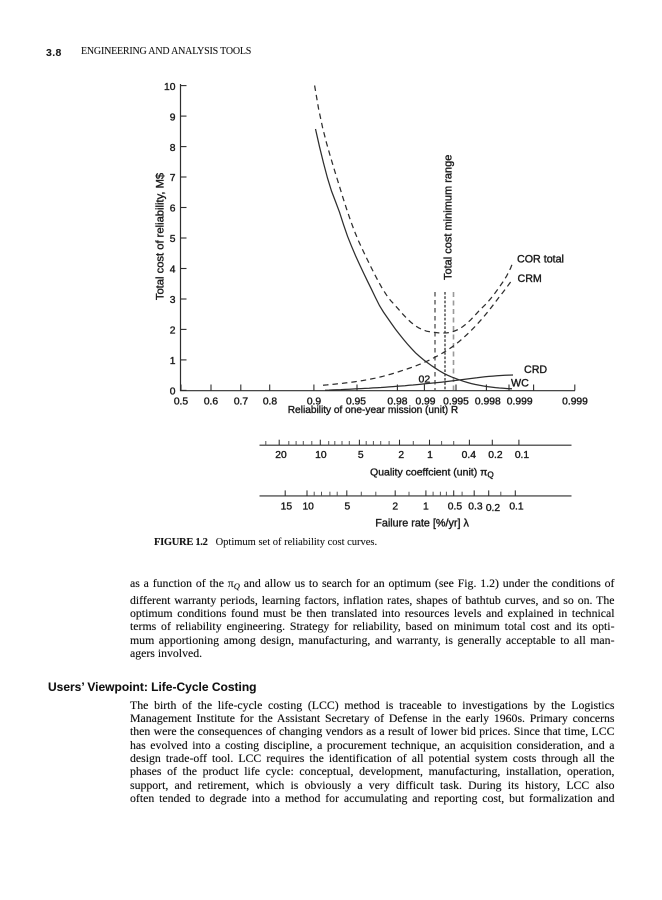 The height and width of the screenshot is (900, 662). I want to click on svg-text: CRM, so click(530, 279).